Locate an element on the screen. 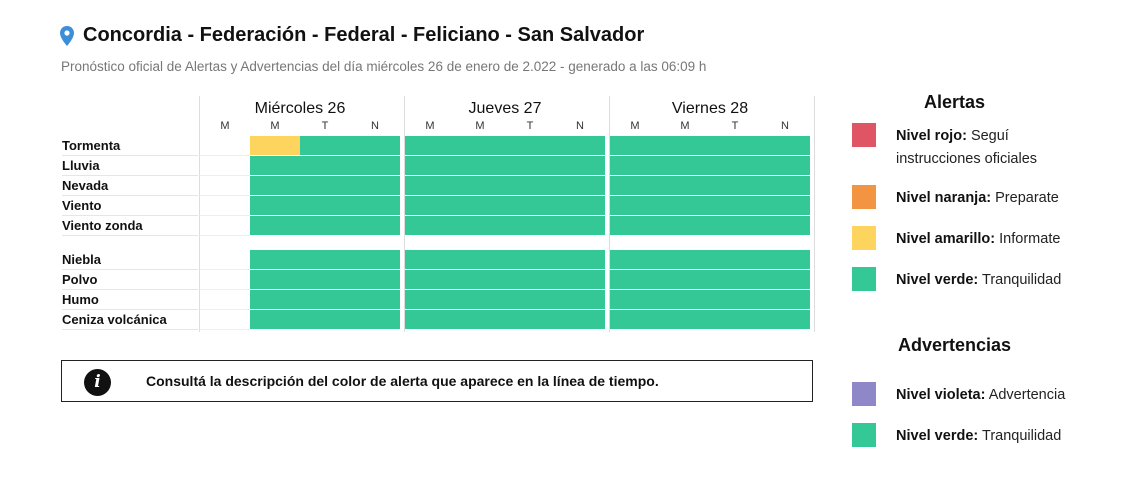  forecast-row: Ceniza volcánica is located at coordinates (438, 320).